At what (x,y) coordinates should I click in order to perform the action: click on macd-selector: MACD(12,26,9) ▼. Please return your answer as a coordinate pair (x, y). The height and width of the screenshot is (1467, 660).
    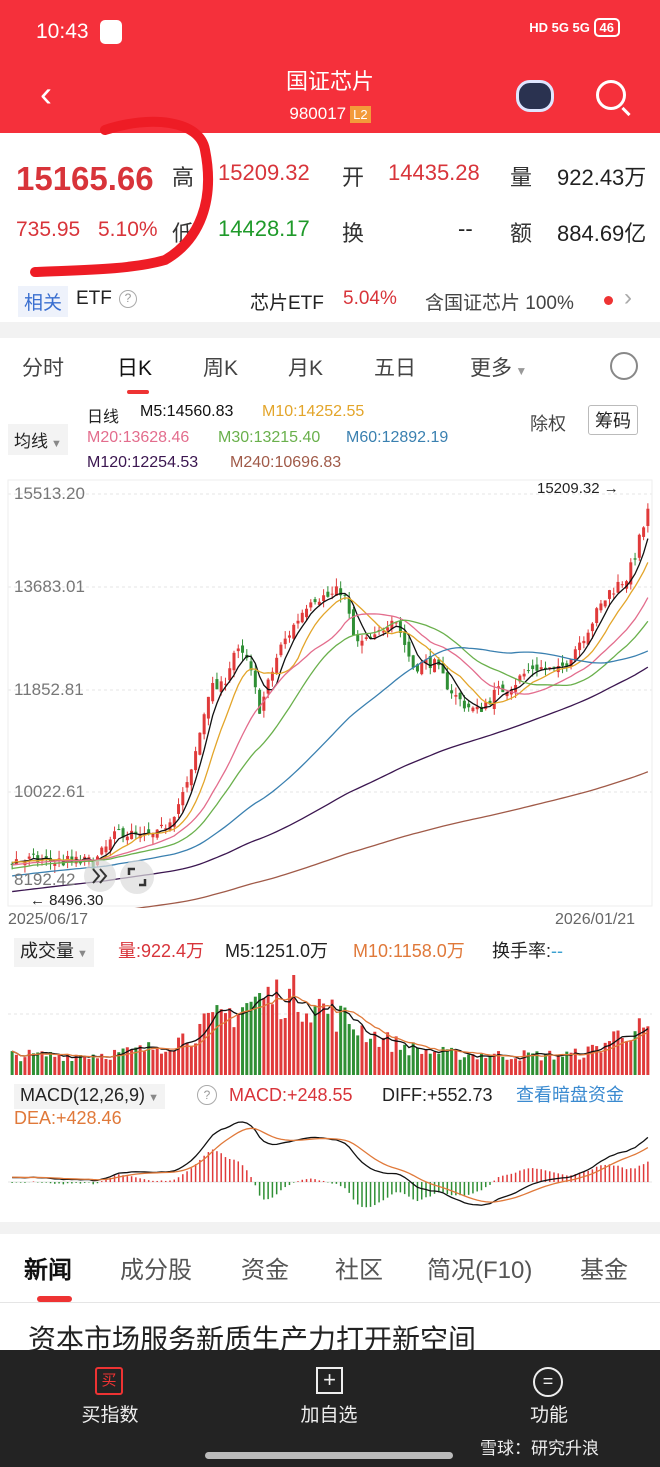
    Looking at the image, I should click on (89, 1096).